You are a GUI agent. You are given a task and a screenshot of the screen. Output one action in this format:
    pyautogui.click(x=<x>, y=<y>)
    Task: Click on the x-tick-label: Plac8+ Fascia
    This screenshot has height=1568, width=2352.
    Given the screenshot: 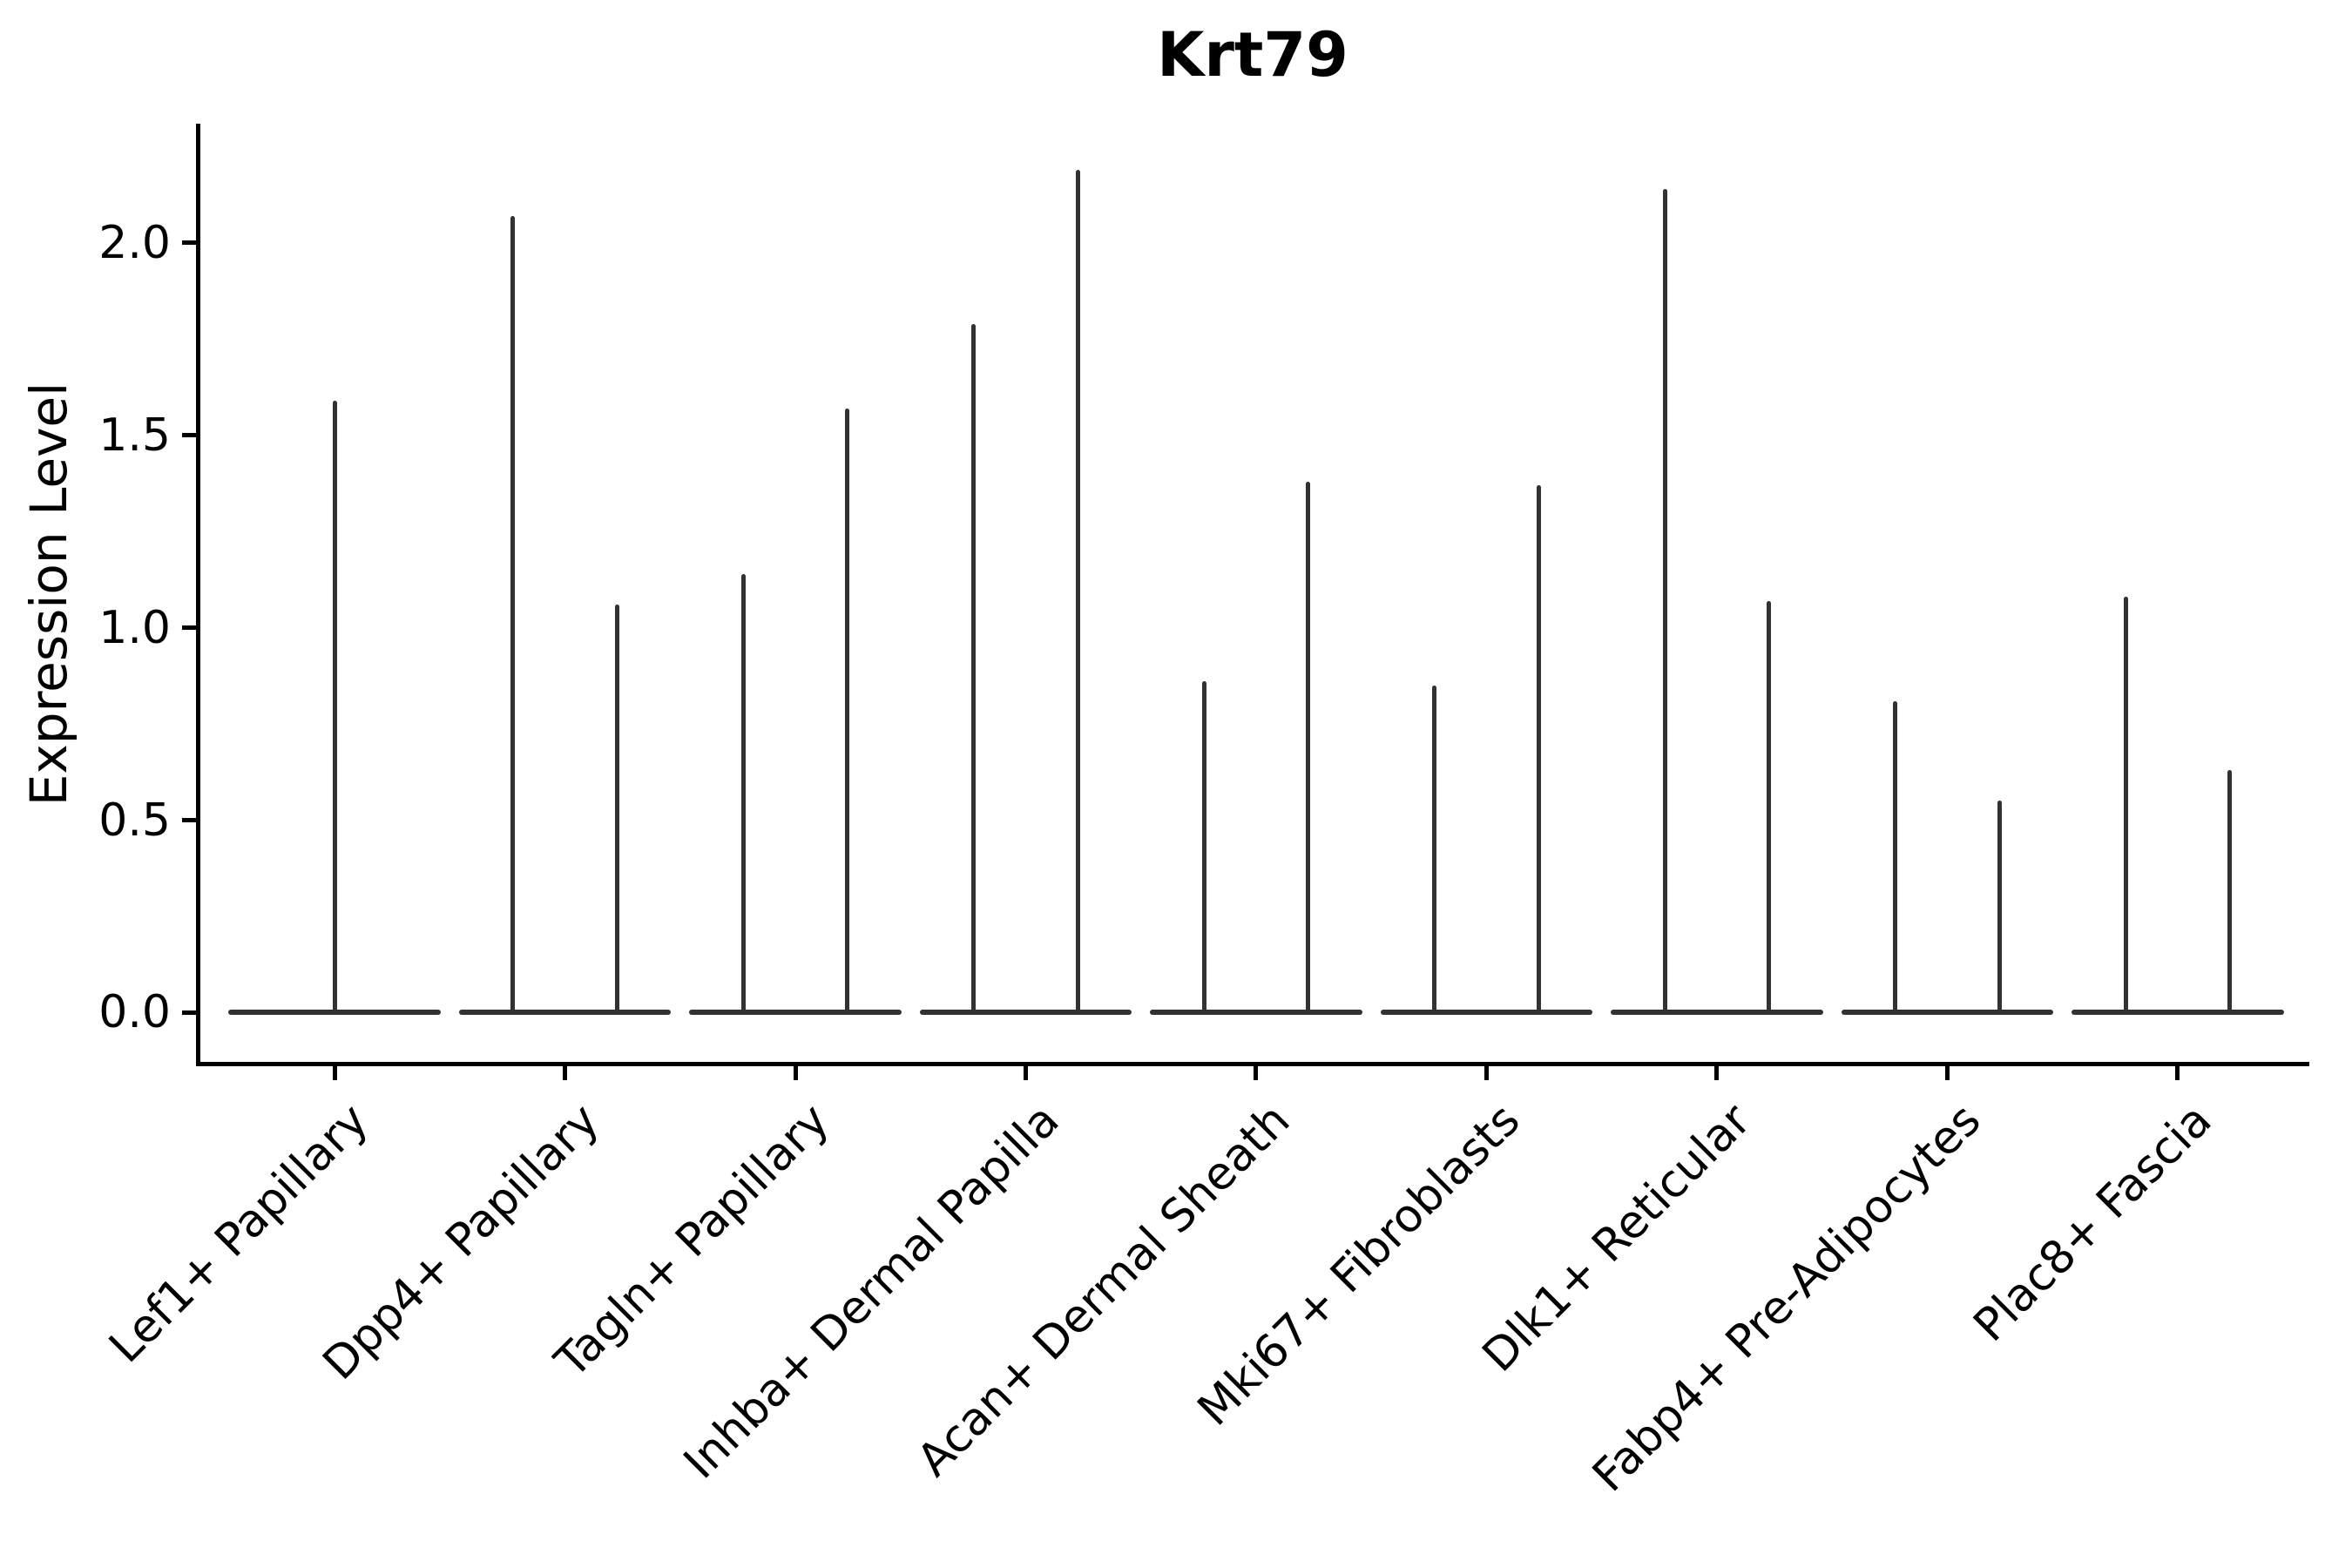 What is the action you would take?
    pyautogui.click(x=2092, y=1223)
    